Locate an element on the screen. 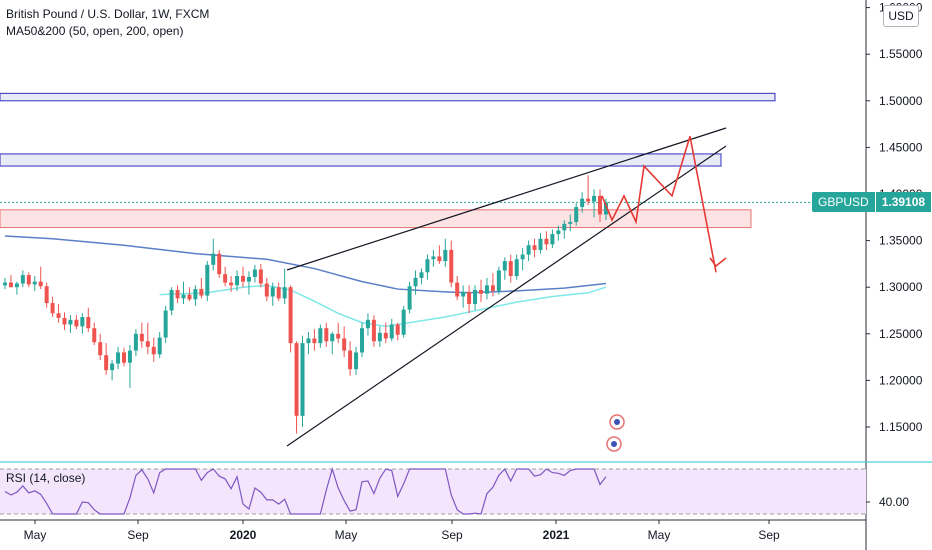 The height and width of the screenshot is (550, 932). currency-button: USD is located at coordinates (901, 16).